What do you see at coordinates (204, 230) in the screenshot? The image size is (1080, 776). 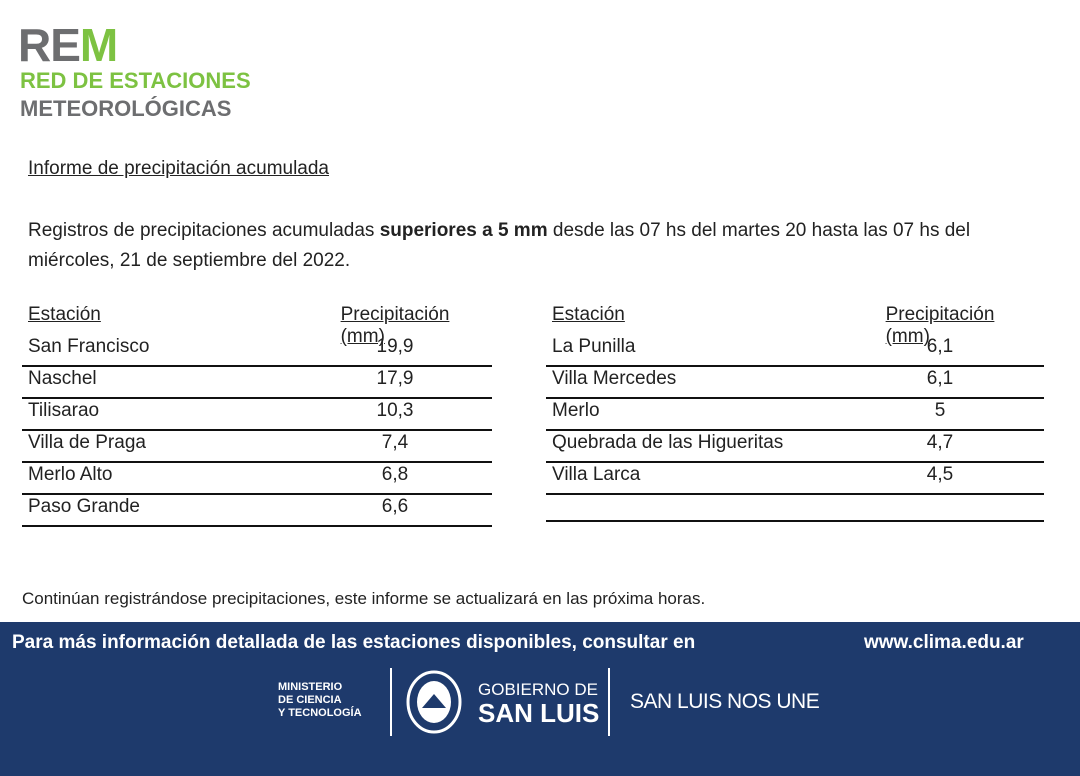 I see `intro-text: Registros de precipitaciones acumuladas` at bounding box center [204, 230].